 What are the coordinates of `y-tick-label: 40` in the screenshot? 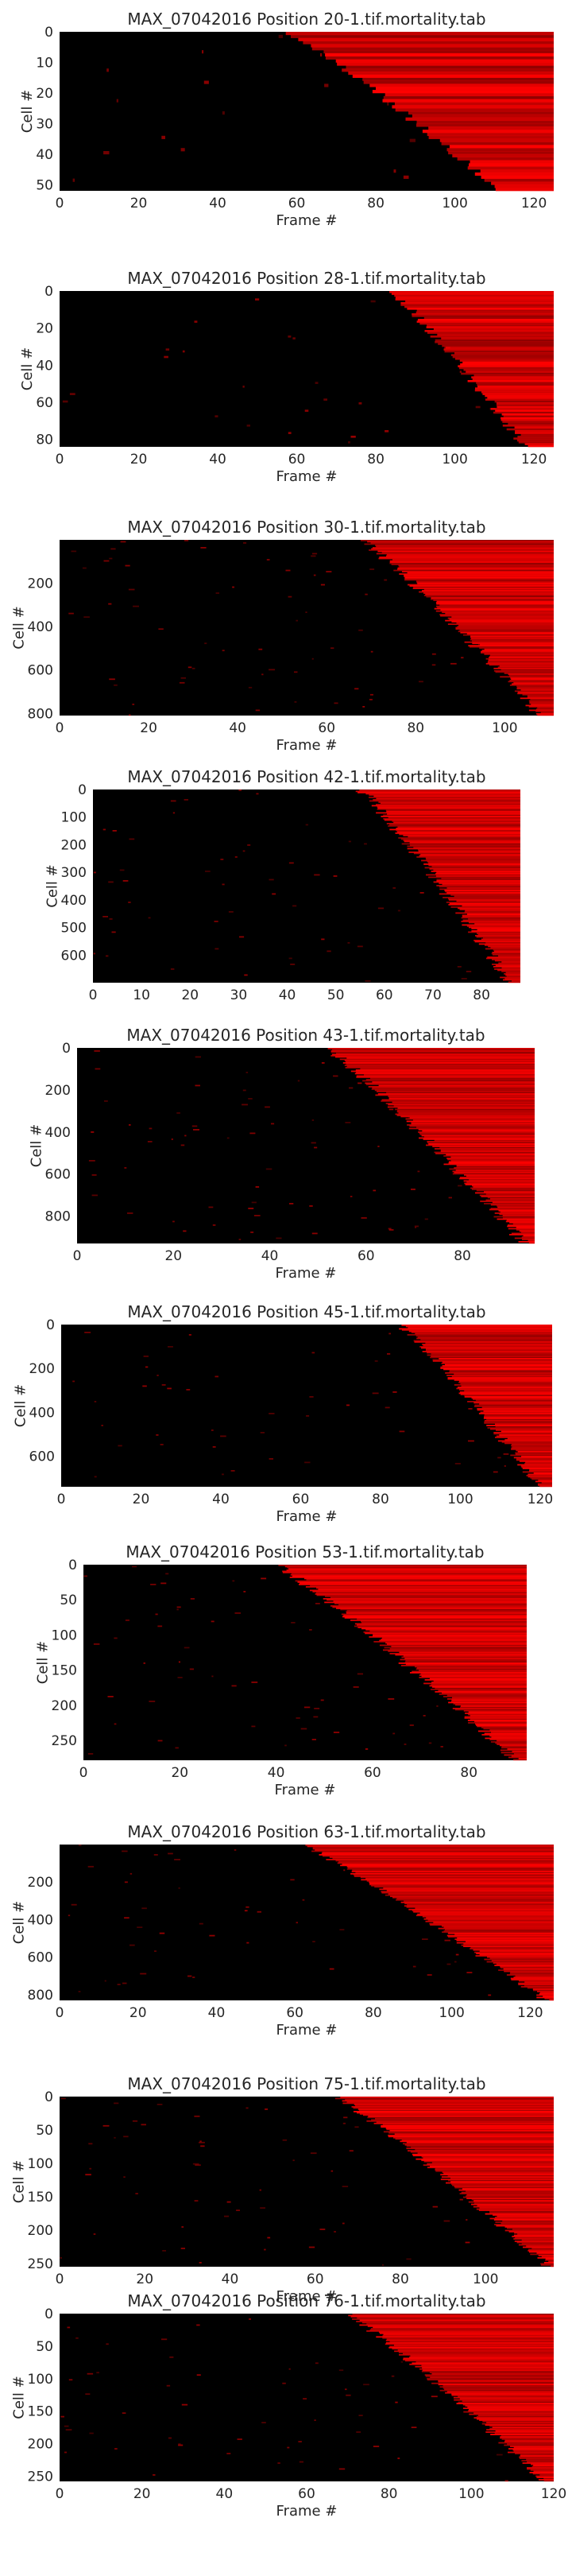 It's located at (44, 366).